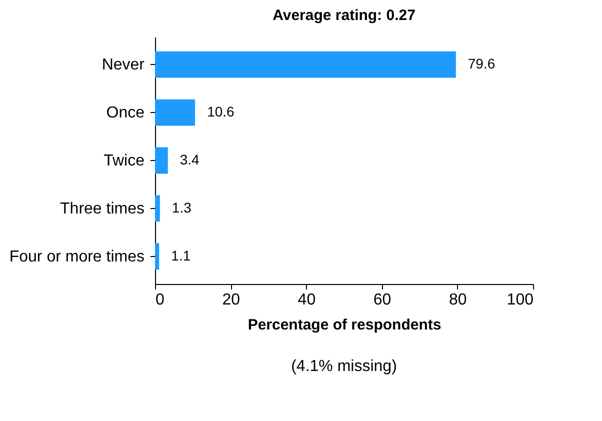 The image size is (602, 421). What do you see at coordinates (307, 300) in the screenshot?
I see `x-tick-label: 40` at bounding box center [307, 300].